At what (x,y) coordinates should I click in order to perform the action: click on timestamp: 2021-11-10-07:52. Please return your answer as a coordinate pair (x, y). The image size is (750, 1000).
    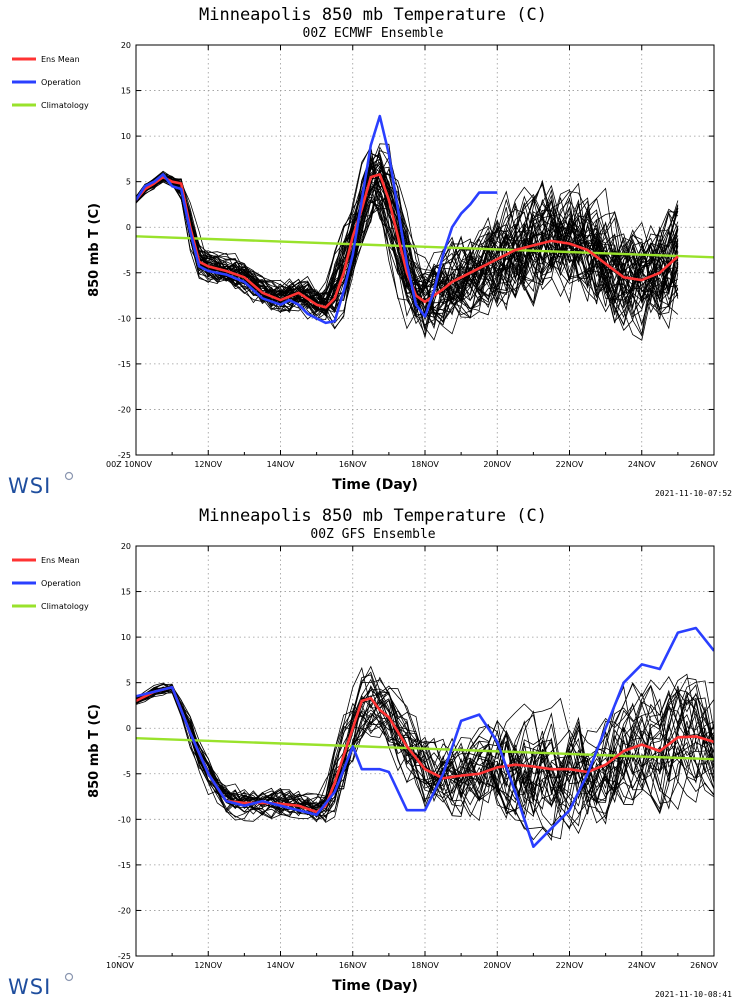
    Looking at the image, I should click on (693, 493).